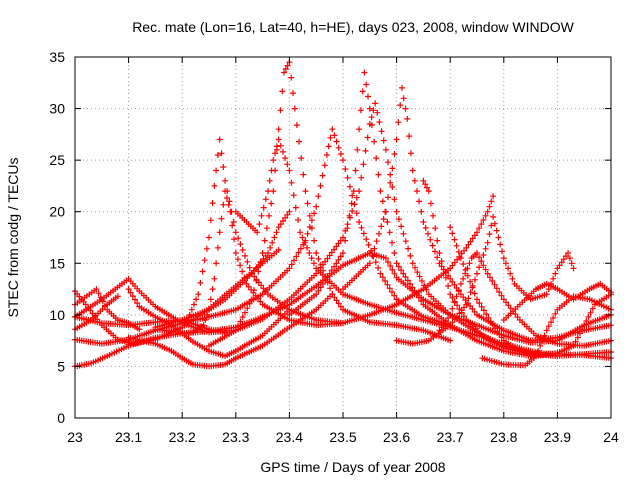  I want to click on x-tick-label: 23.3, so click(235, 437).